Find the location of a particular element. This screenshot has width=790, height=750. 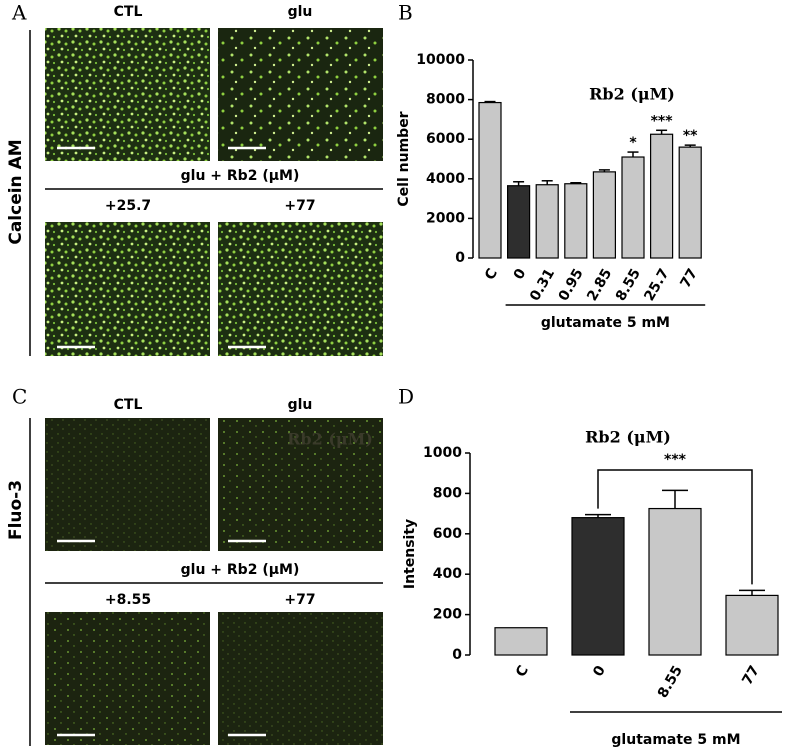

row-label: Fluo-3 is located at coordinates (16, 510).